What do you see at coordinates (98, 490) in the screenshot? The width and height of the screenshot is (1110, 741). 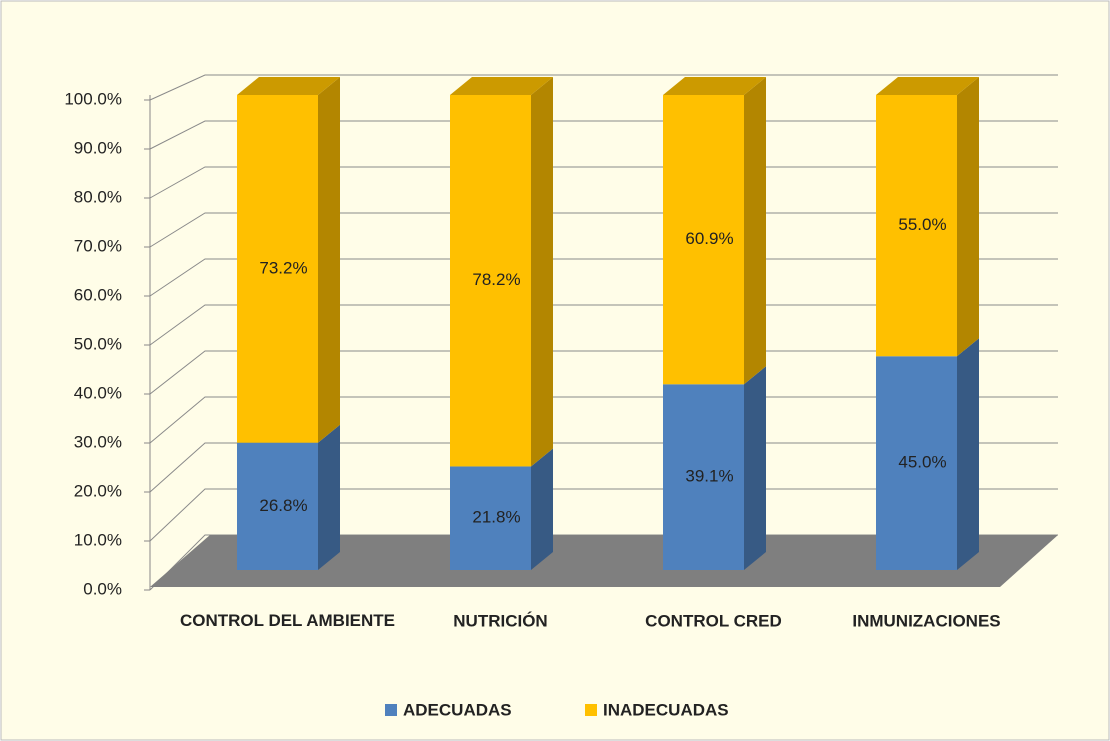 I see `y-tick-label: 20.0%` at bounding box center [98, 490].